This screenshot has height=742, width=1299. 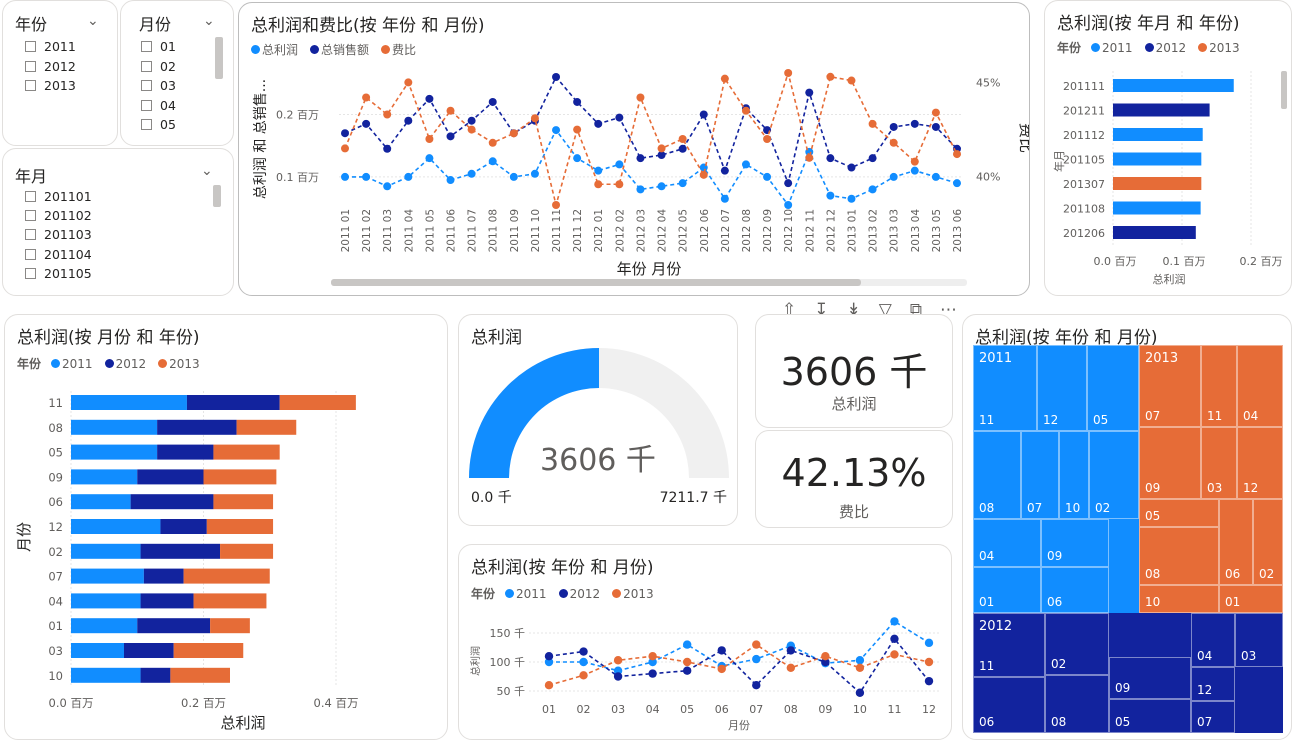 What do you see at coordinates (58, 215) in the screenshot?
I see `slicer-item: 201102` at bounding box center [58, 215].